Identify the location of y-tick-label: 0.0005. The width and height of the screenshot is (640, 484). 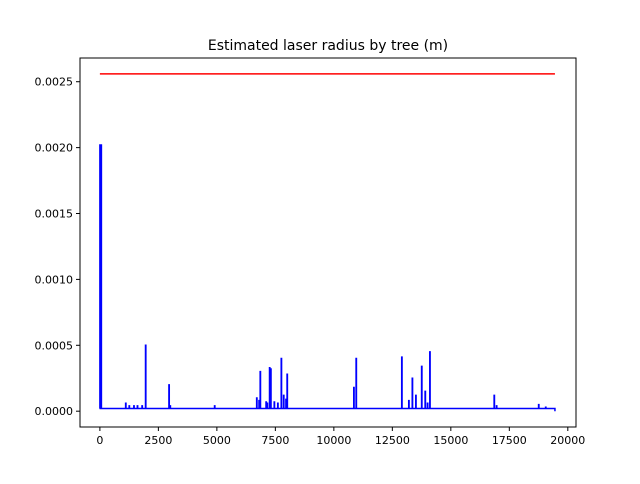
(54, 345).